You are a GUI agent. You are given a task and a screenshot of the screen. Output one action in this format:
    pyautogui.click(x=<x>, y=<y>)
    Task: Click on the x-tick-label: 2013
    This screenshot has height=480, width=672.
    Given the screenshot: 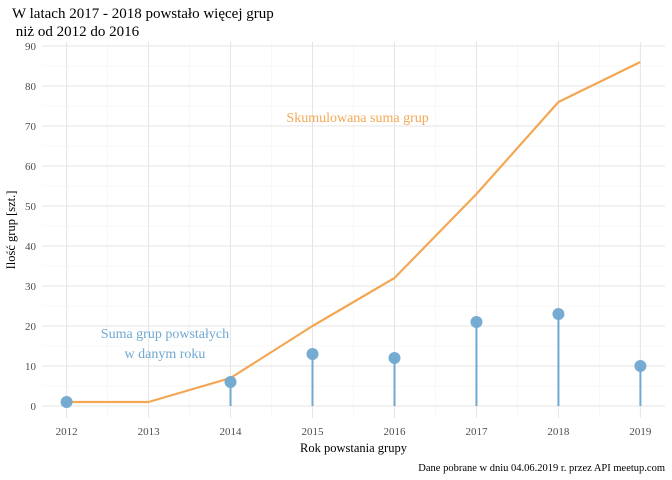 What is the action you would take?
    pyautogui.click(x=149, y=432)
    